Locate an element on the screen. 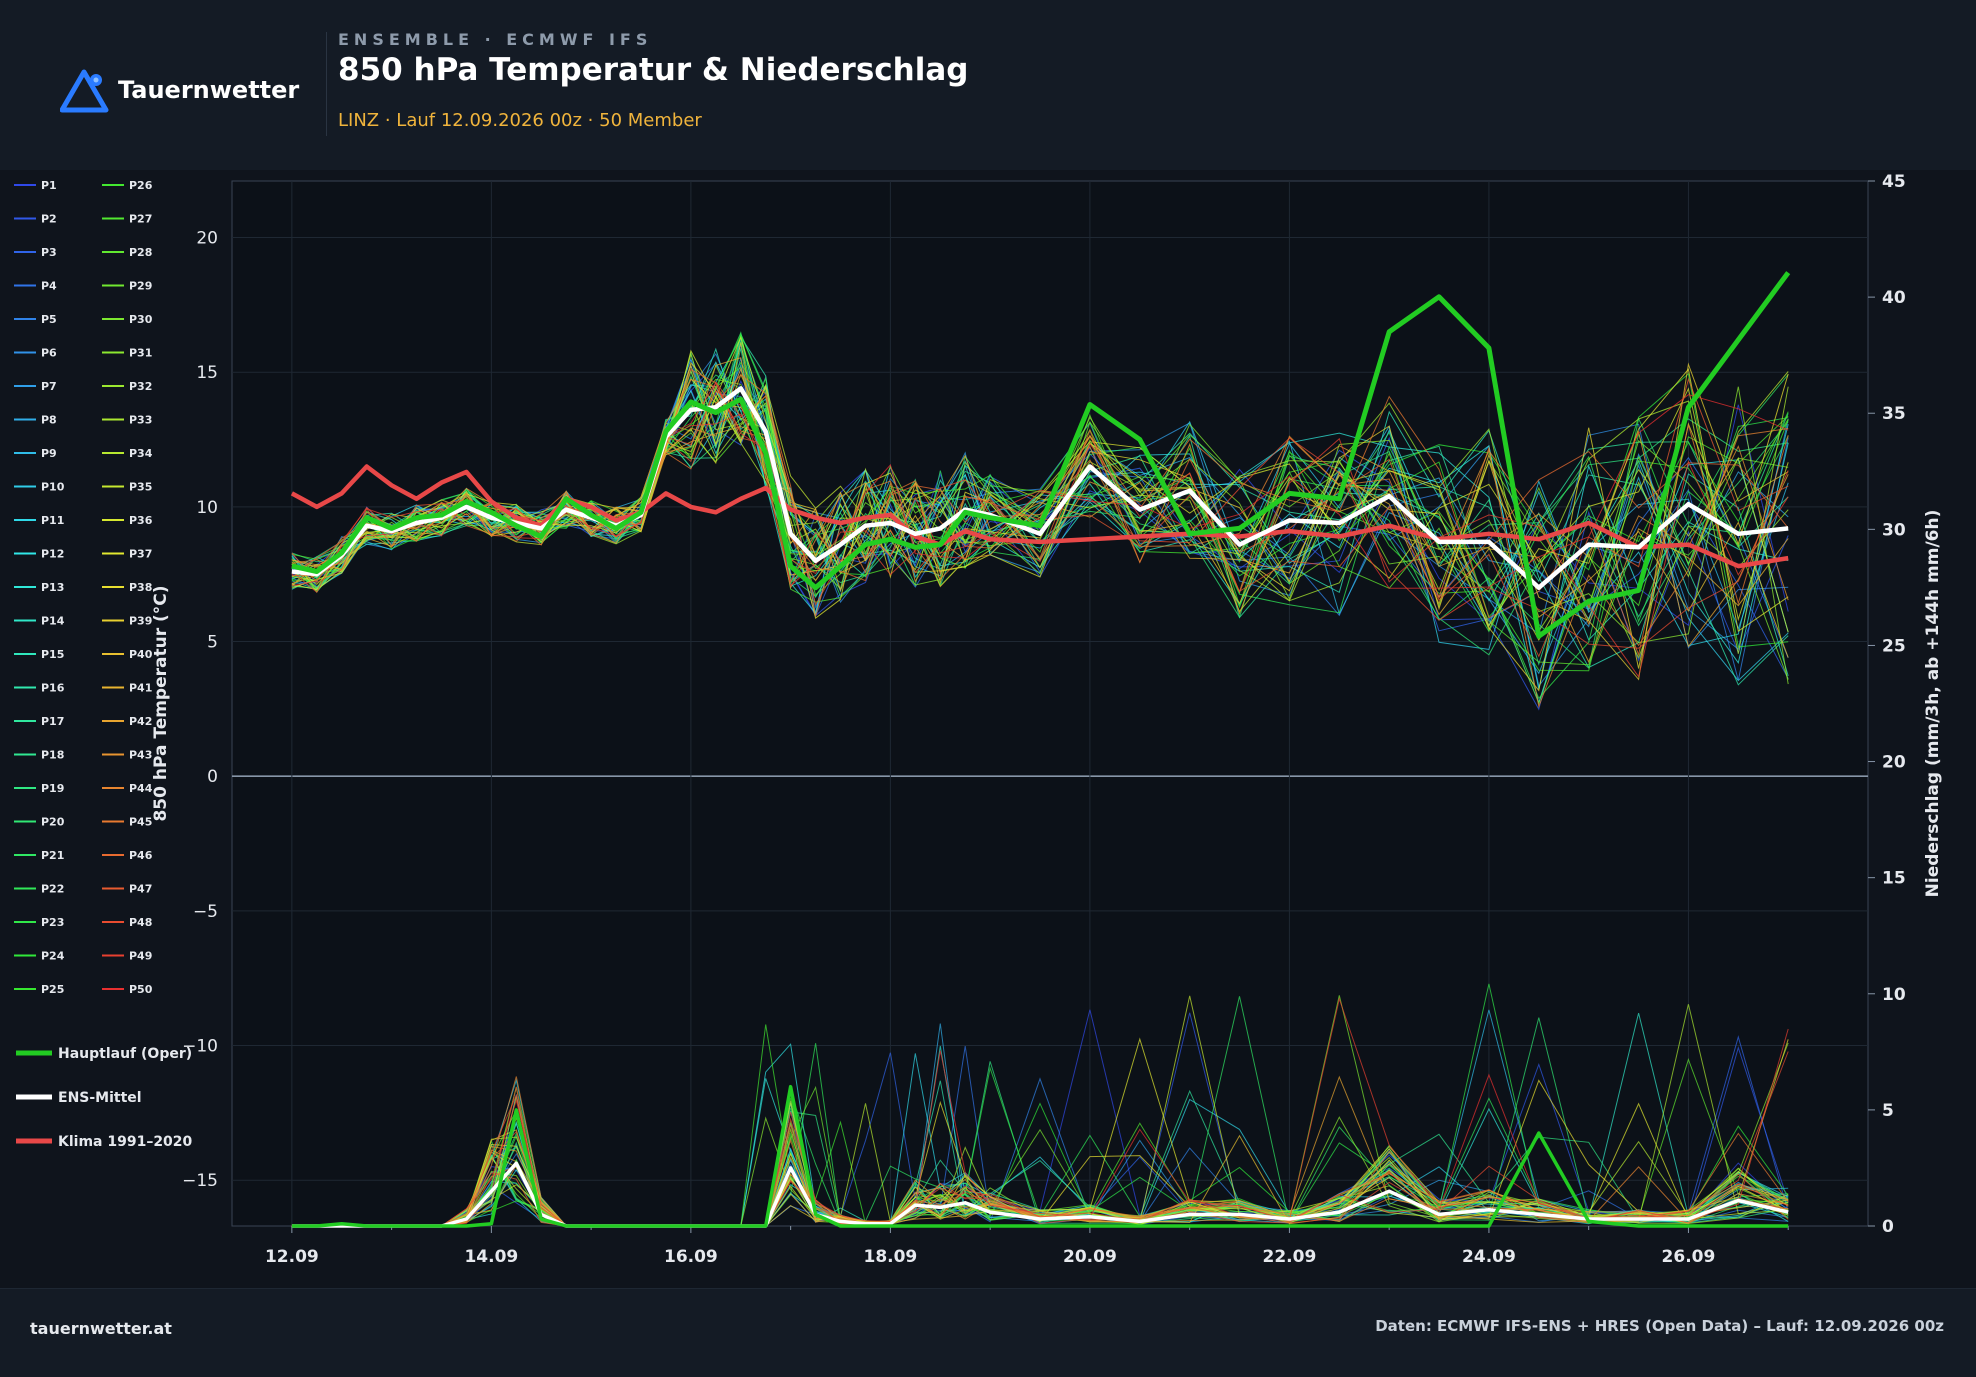 The image size is (1976, 1377). y-tick-label: −15 is located at coordinates (200, 1181).